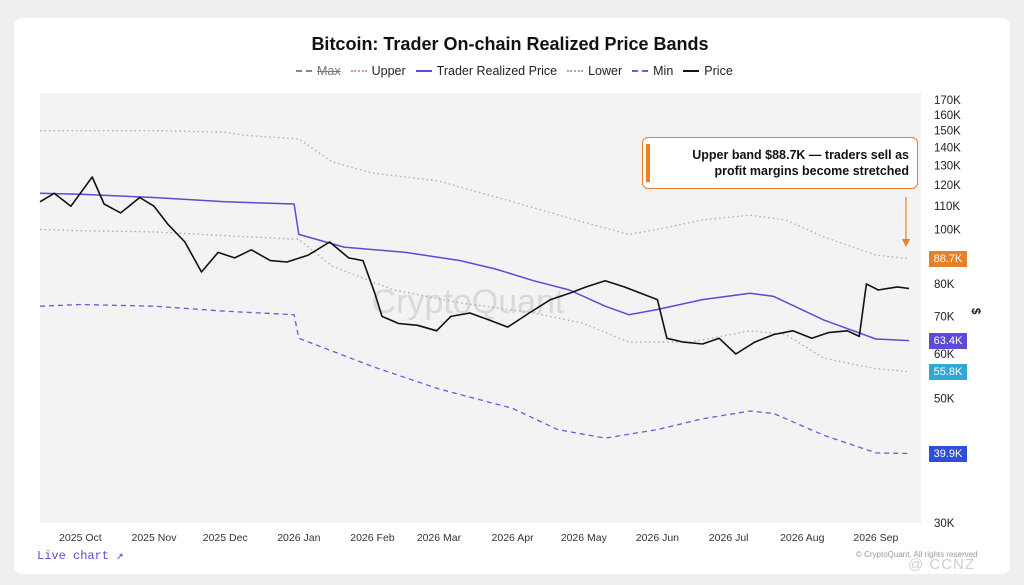 This screenshot has height=585, width=1024. What do you see at coordinates (944, 399) in the screenshot?
I see `y-tick-label: 50K` at bounding box center [944, 399].